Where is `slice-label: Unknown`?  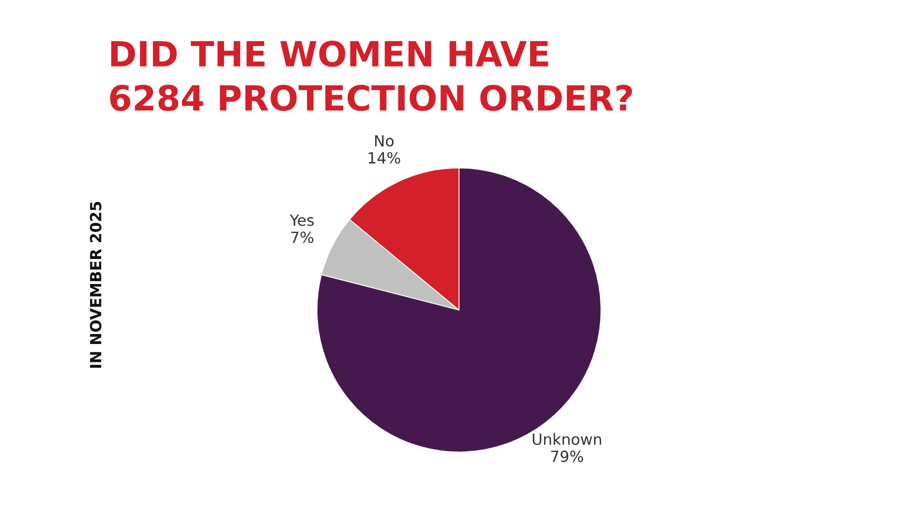
slice-label: Unknown is located at coordinates (567, 439).